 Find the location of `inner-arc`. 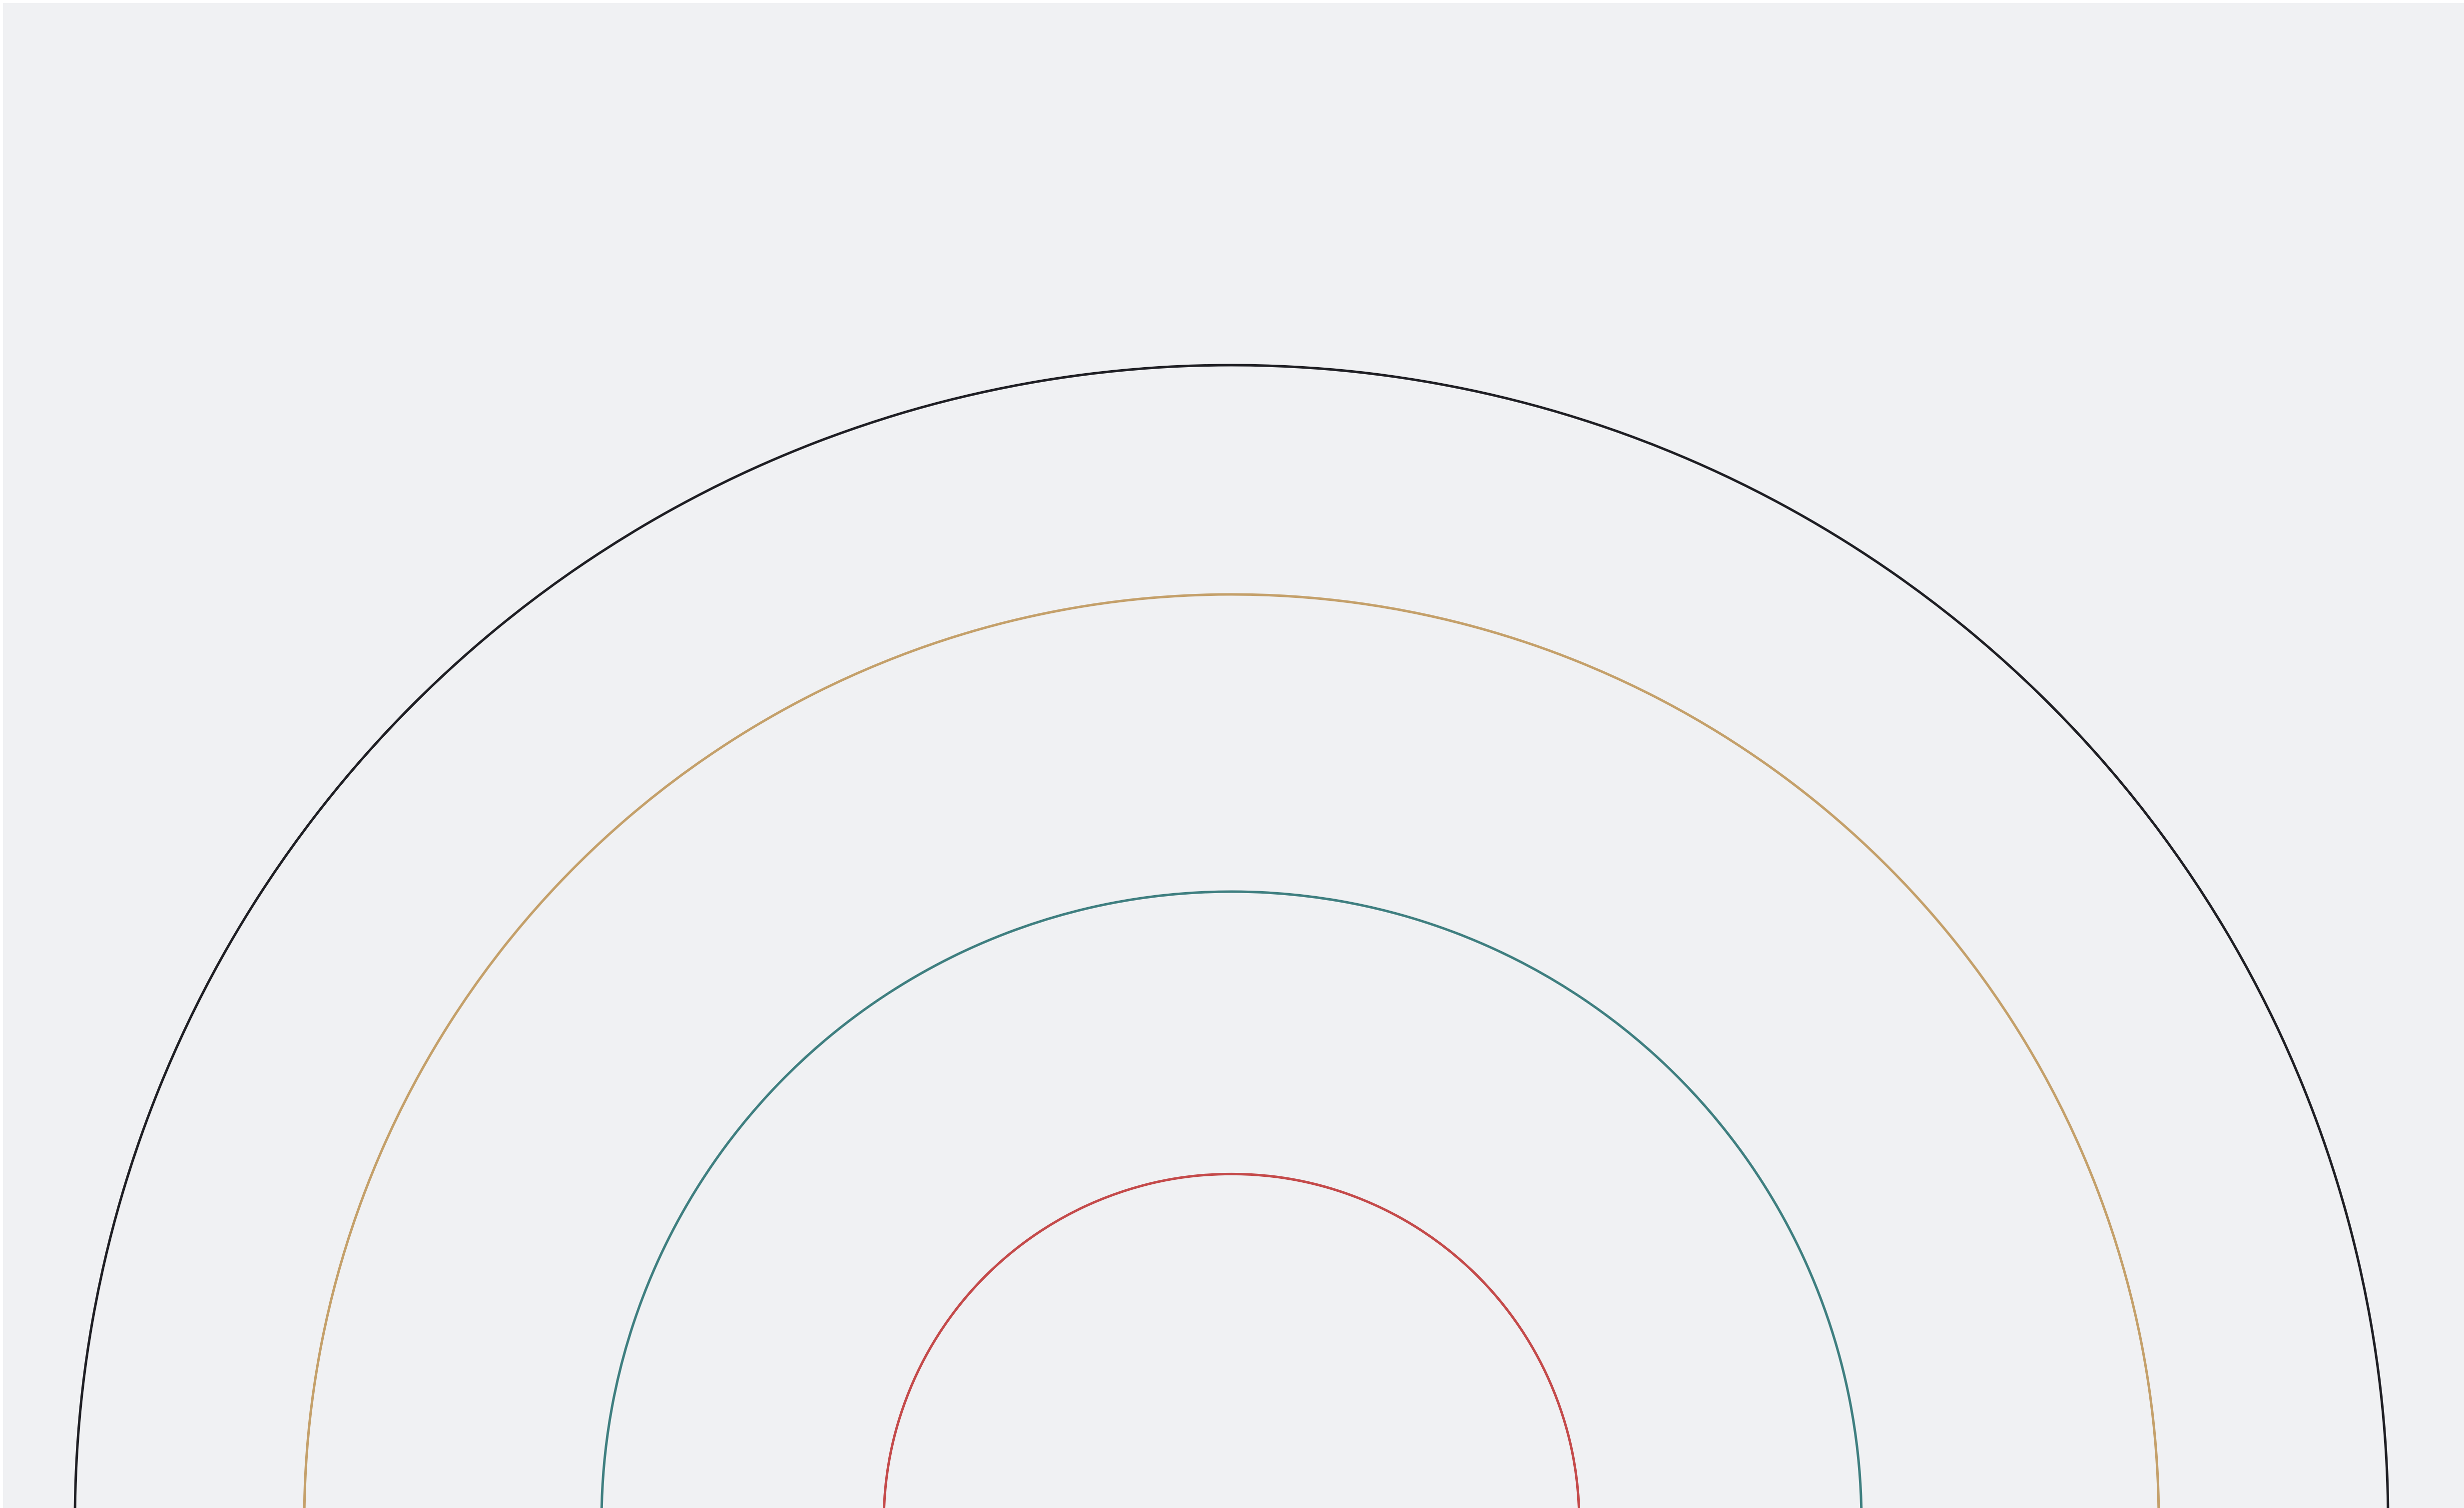

inner-arc is located at coordinates (1231, 1340).